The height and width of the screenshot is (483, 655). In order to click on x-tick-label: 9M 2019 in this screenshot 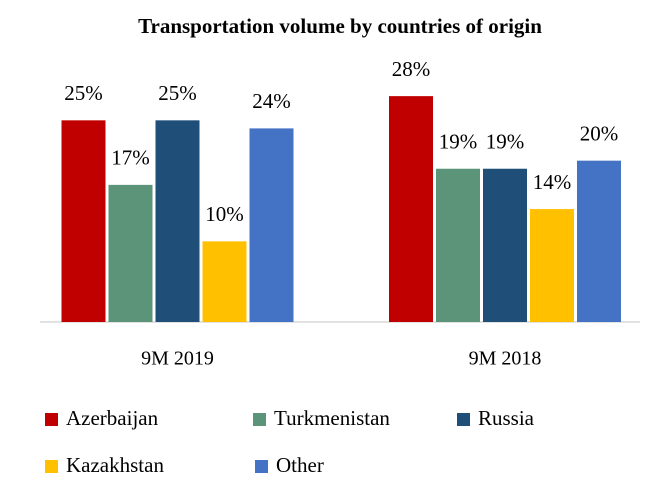, I will do `click(177, 359)`.